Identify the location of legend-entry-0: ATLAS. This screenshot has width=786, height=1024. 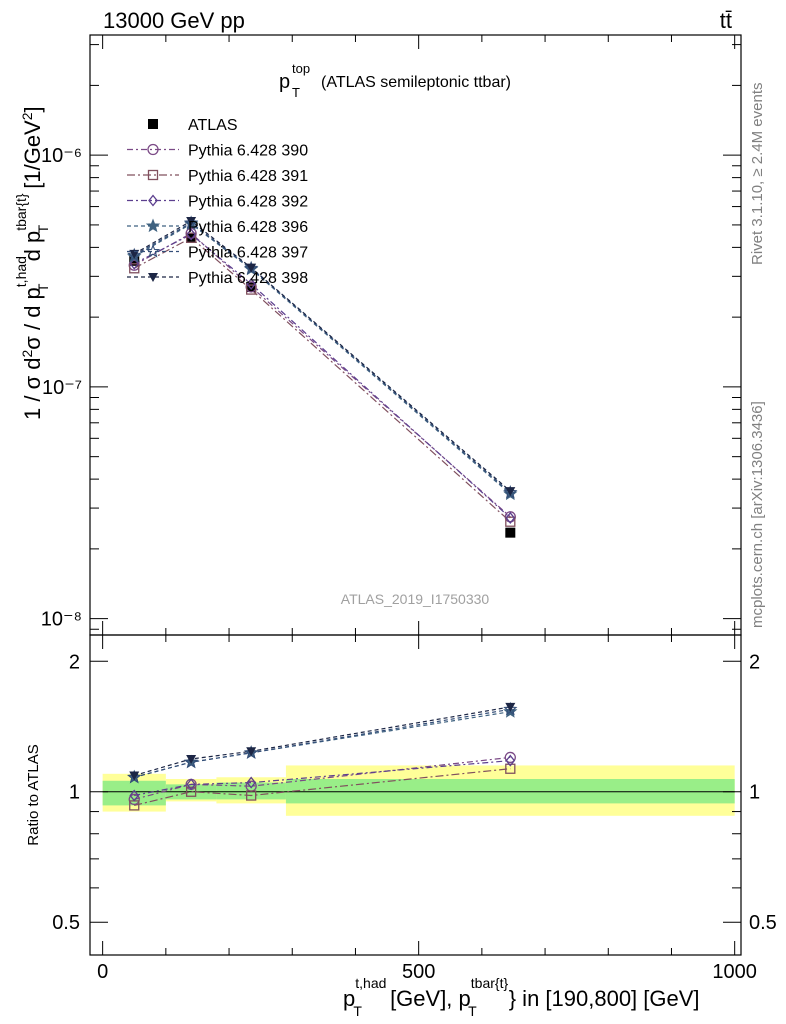
(193, 125).